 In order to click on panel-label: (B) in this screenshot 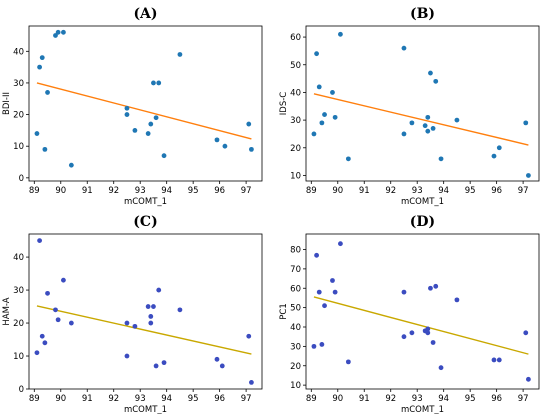, I will do `click(422, 14)`.